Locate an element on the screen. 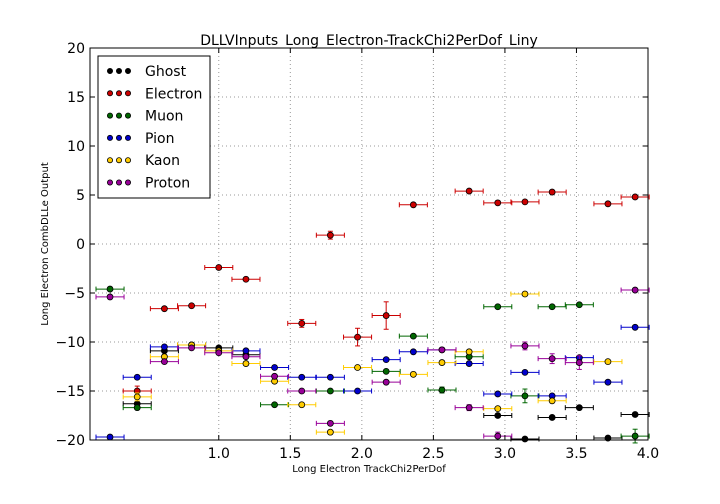 The height and width of the screenshot is (504, 720). legend-label-proton: Proton is located at coordinates (167, 184).